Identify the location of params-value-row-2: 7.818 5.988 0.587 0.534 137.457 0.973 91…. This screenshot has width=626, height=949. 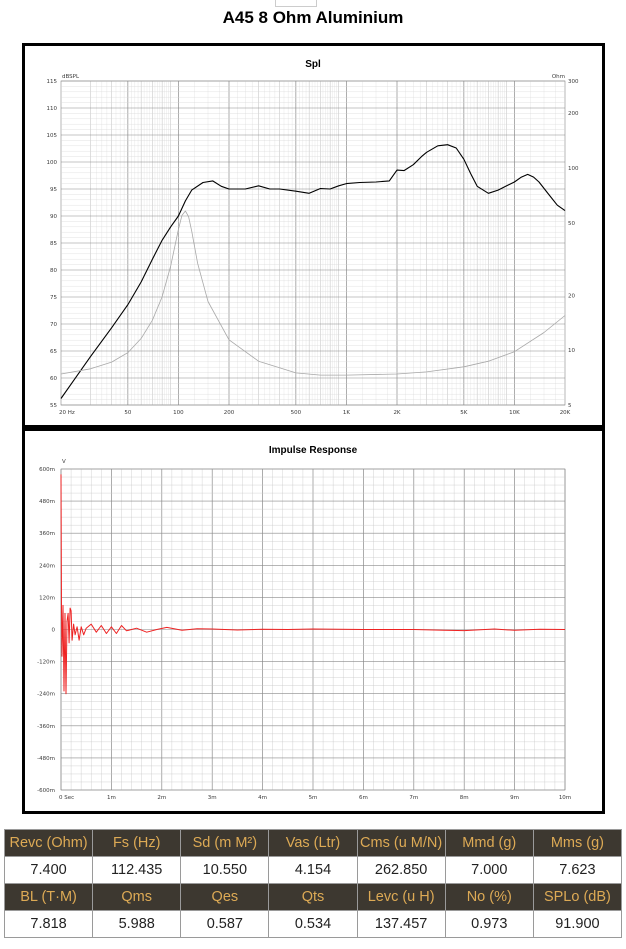
(313, 924).